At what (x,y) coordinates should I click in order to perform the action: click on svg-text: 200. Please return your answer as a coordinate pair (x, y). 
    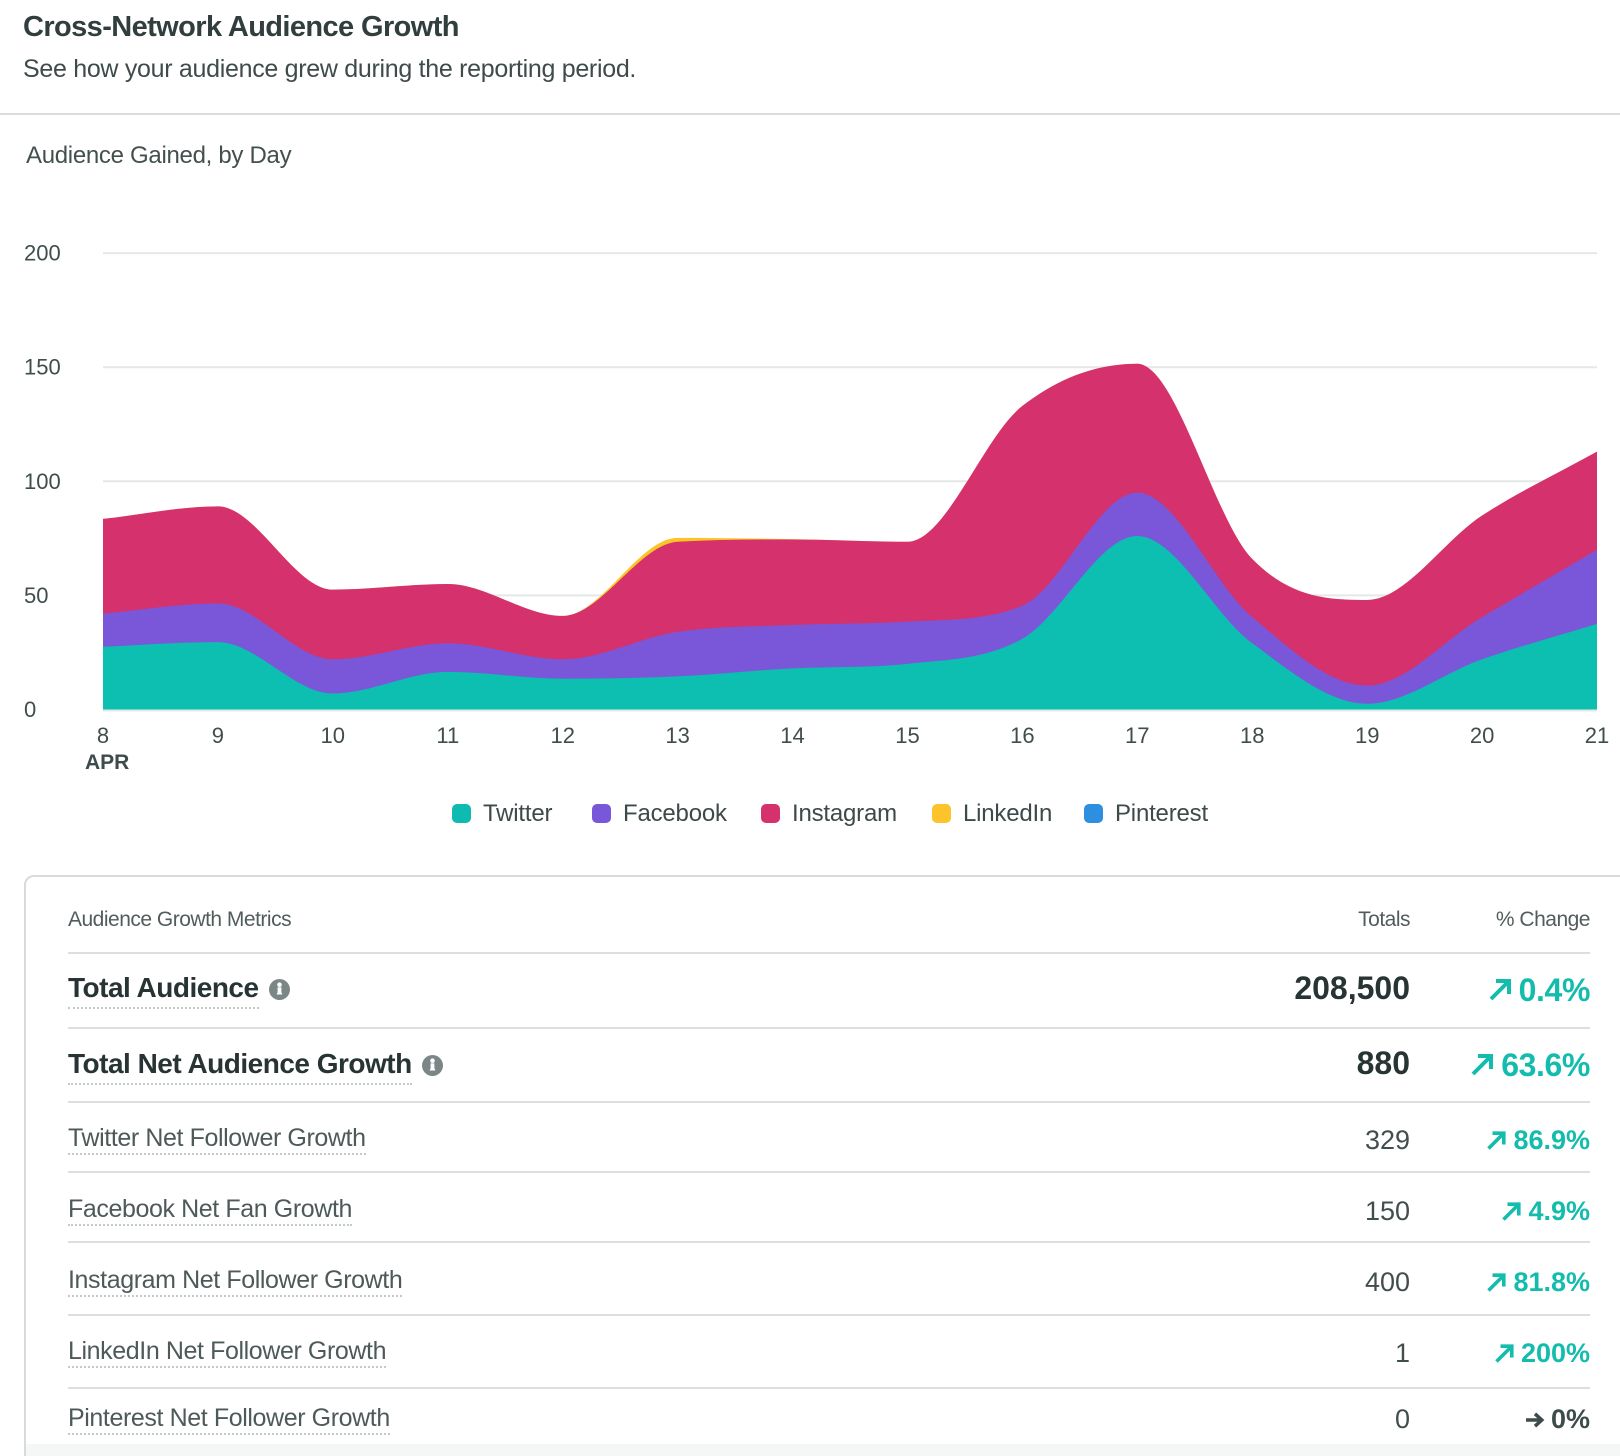
    Looking at the image, I should click on (42, 253).